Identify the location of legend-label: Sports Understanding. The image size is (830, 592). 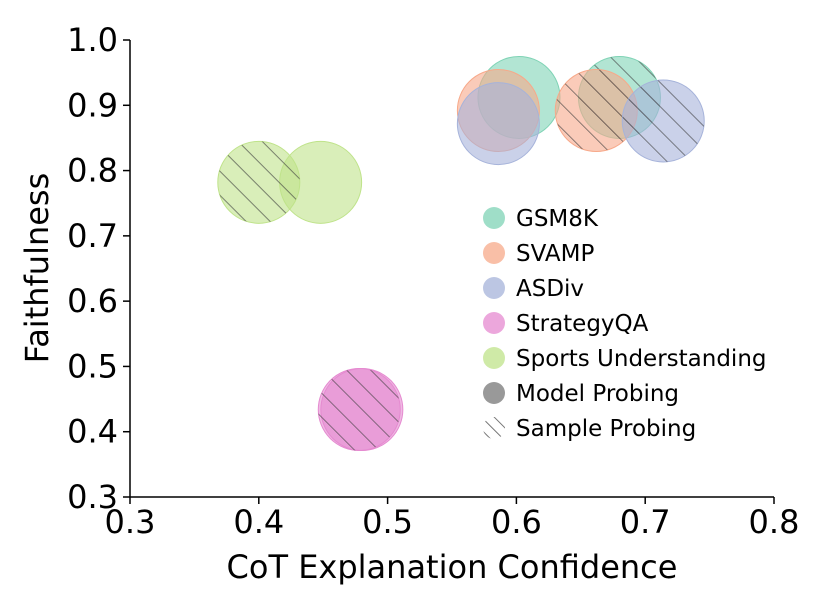
(641, 359).